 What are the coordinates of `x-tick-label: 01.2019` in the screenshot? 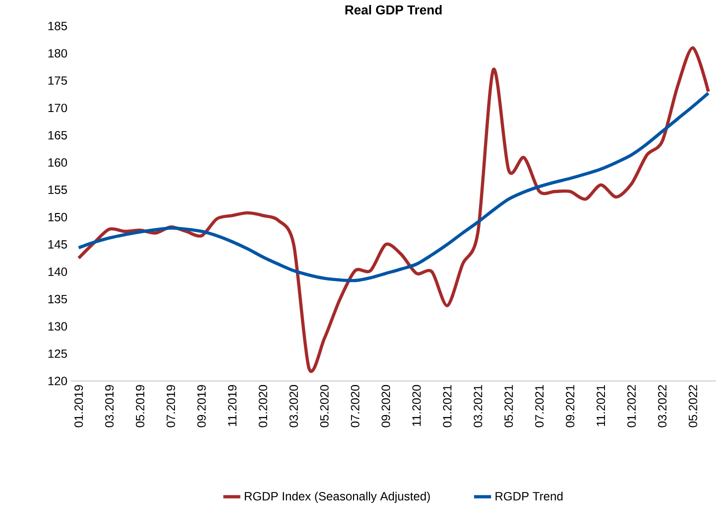 It's located at (78, 406).